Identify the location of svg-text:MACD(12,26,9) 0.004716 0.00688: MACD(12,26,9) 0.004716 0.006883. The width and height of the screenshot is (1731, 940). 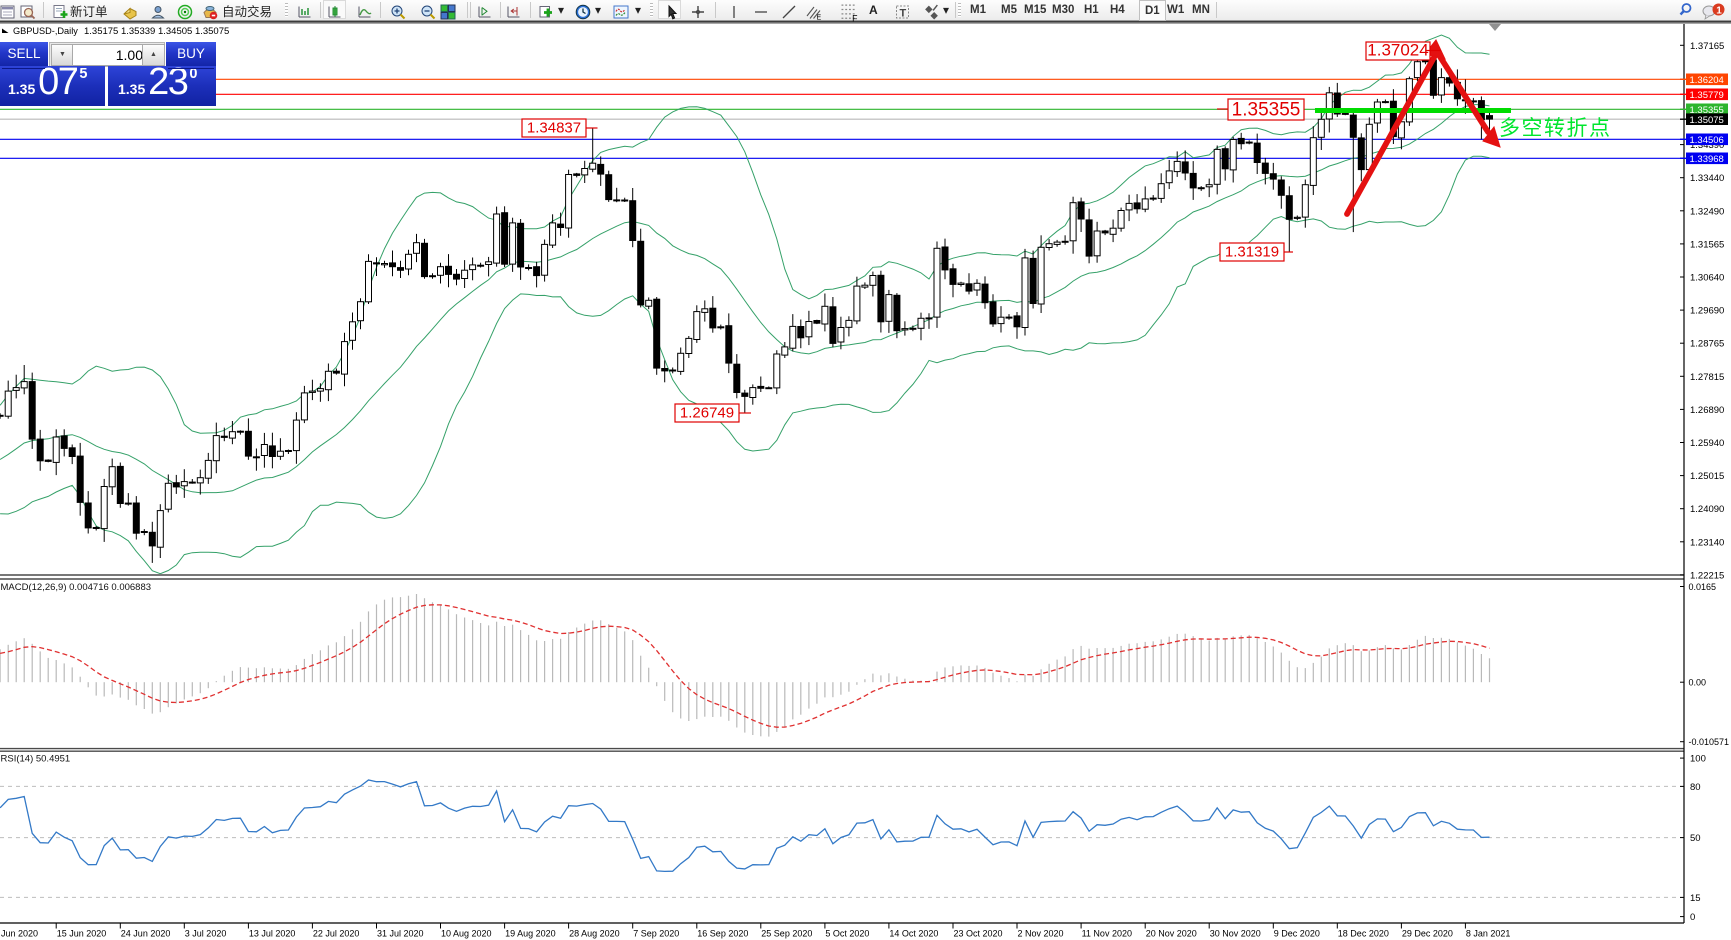
(76, 587).